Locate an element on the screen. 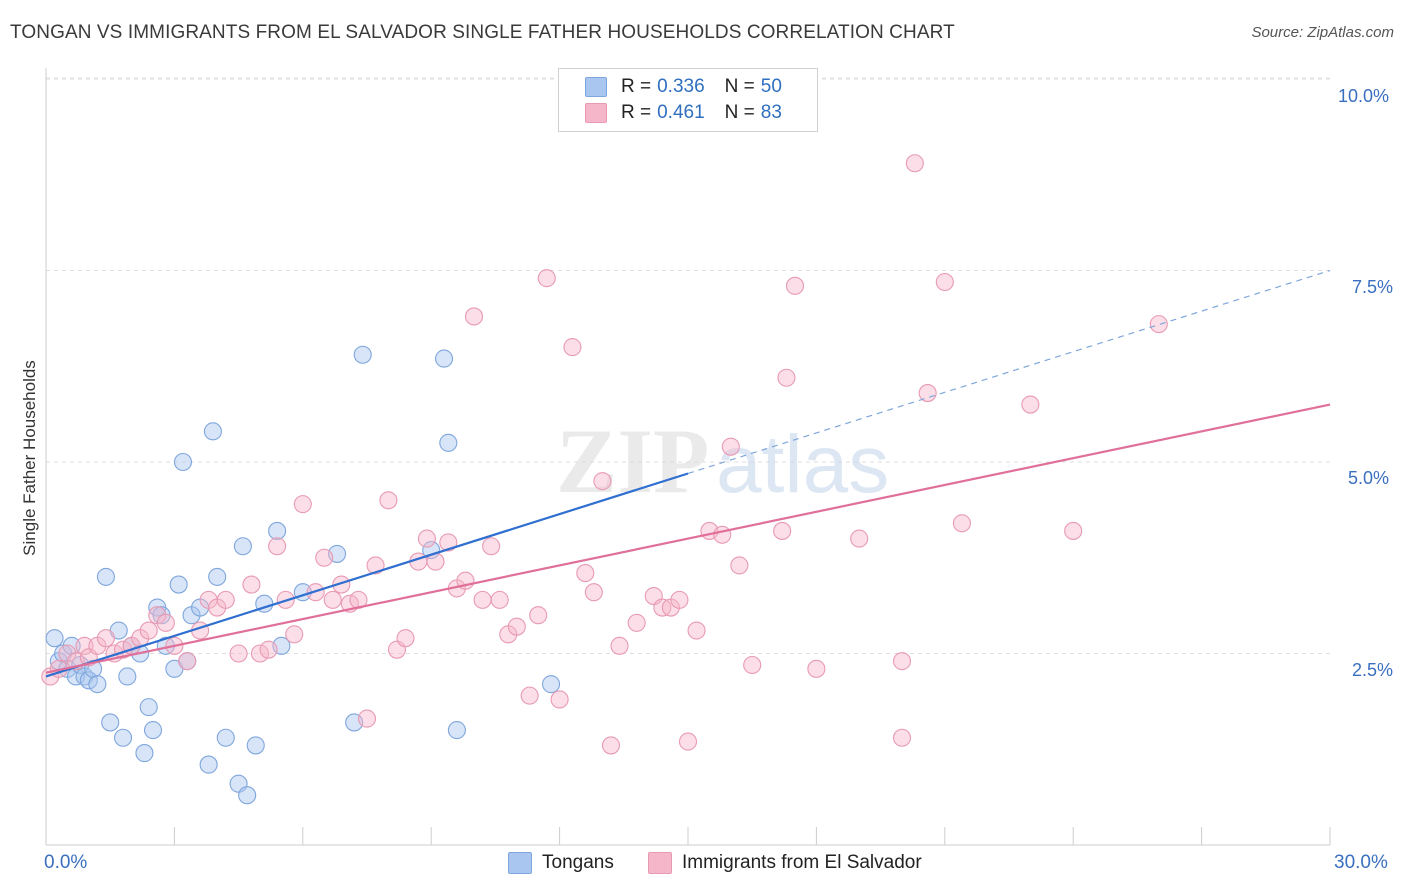 The width and height of the screenshot is (1406, 892). bottom-legend-swatch-el-salvador is located at coordinates (660, 863).